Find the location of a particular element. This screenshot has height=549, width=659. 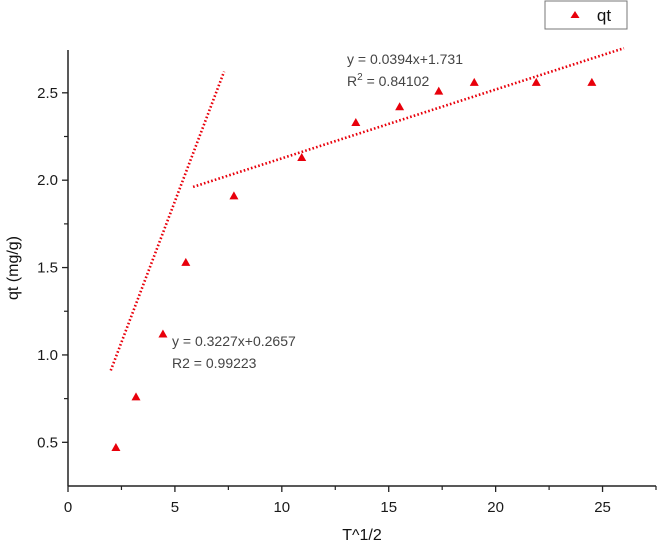

r2-superscript: 2 is located at coordinates (360, 77).